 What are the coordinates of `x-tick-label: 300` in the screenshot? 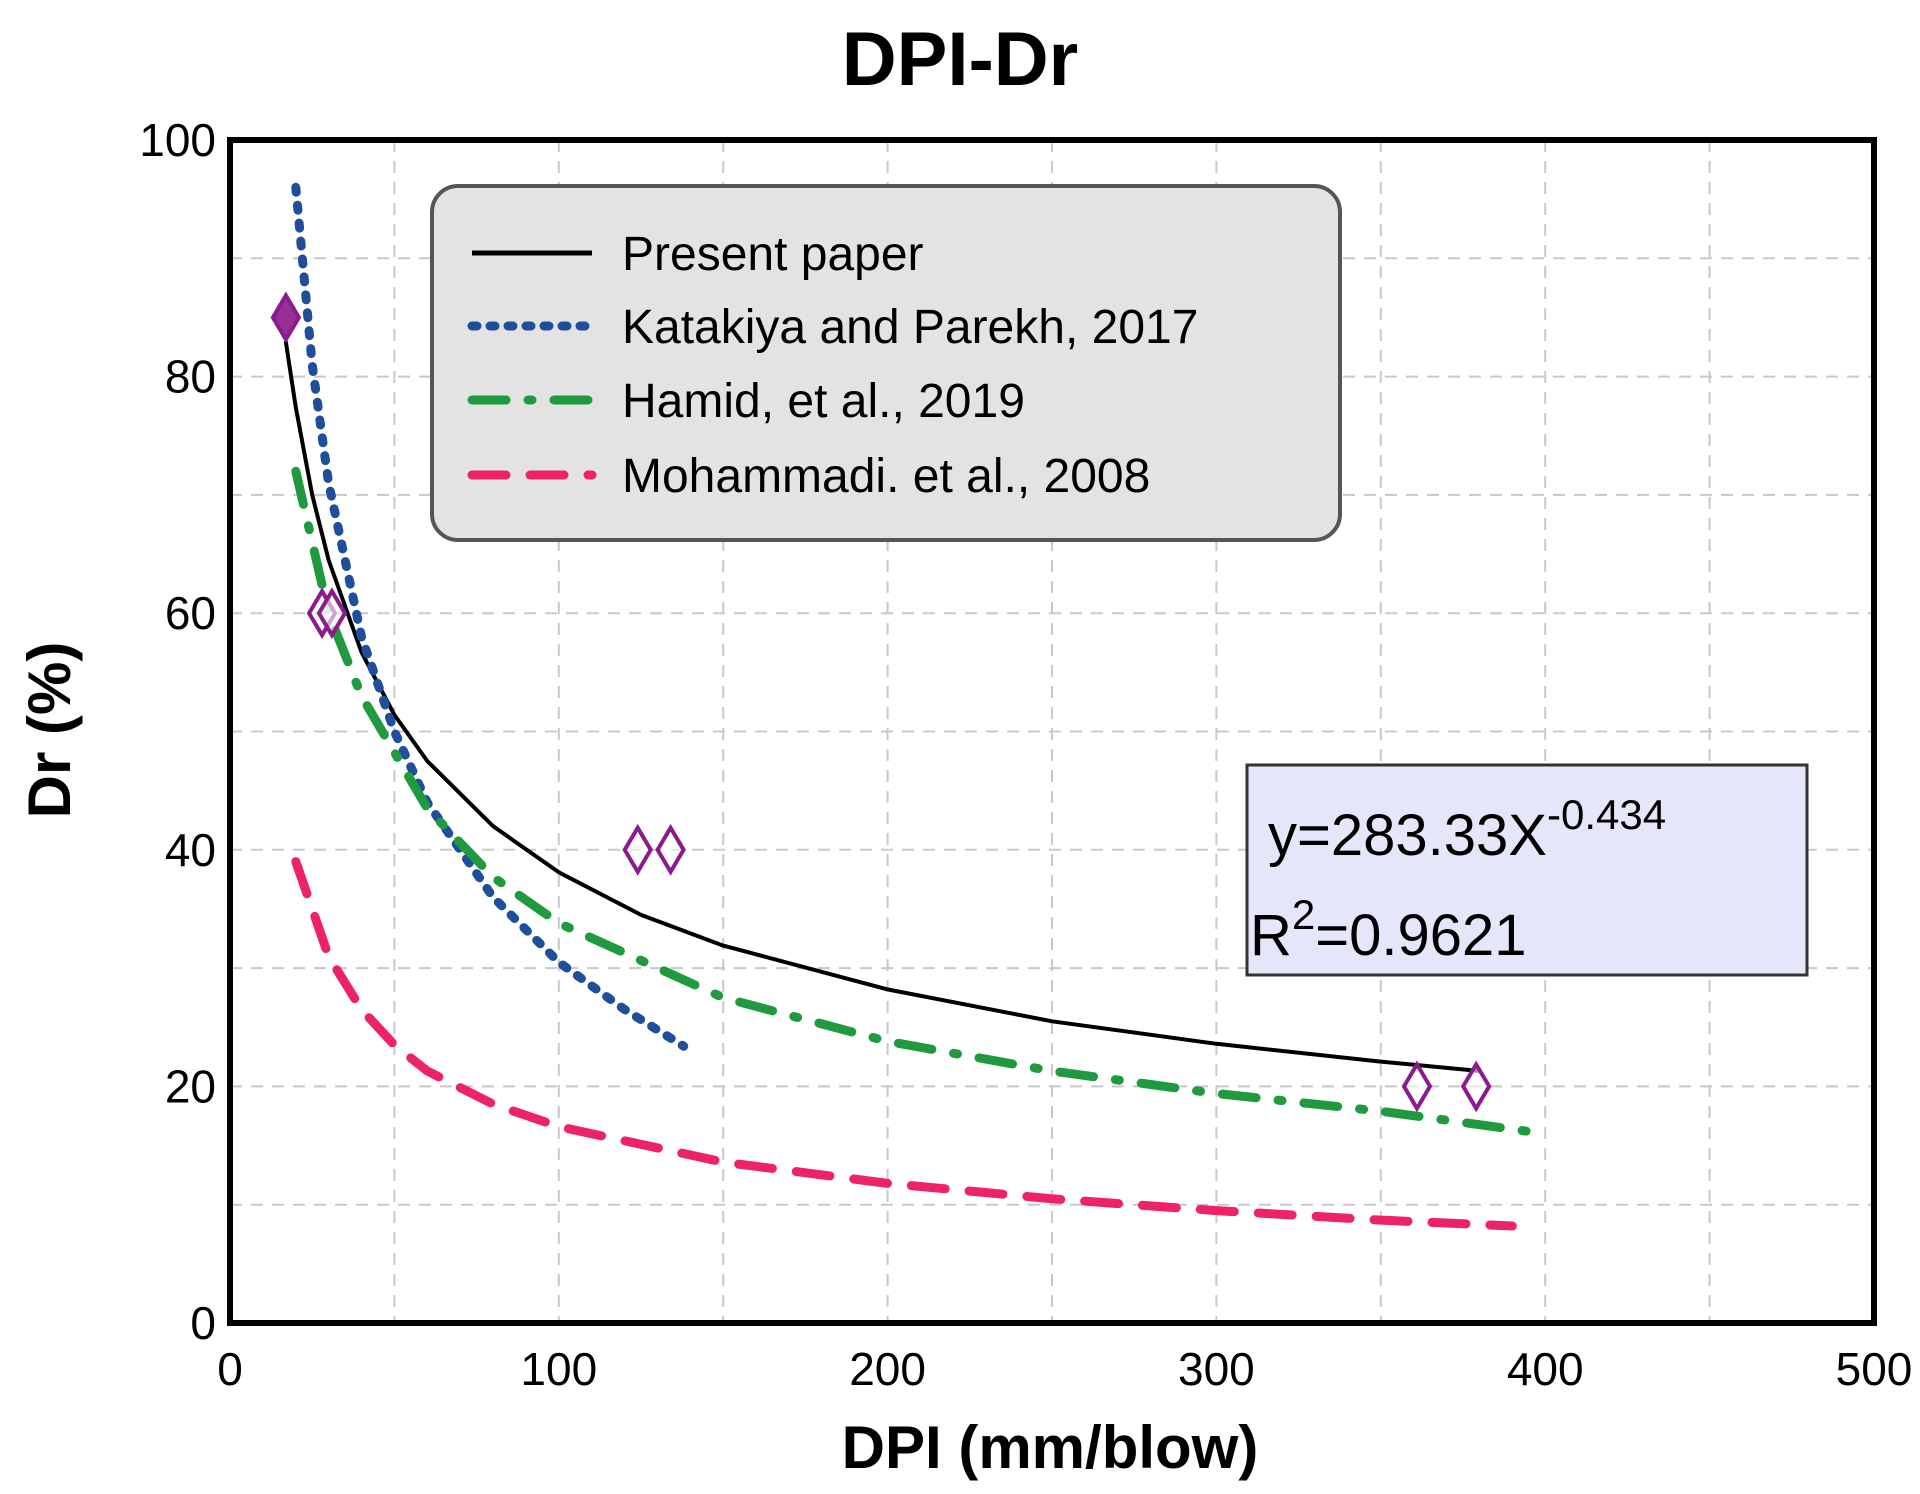 It's located at (1216, 1369).